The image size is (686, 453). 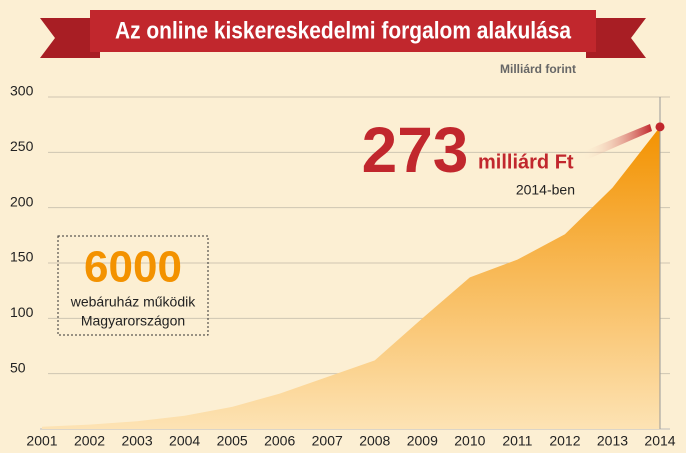 What do you see at coordinates (22, 201) in the screenshot?
I see `y-tick-label: 200` at bounding box center [22, 201].